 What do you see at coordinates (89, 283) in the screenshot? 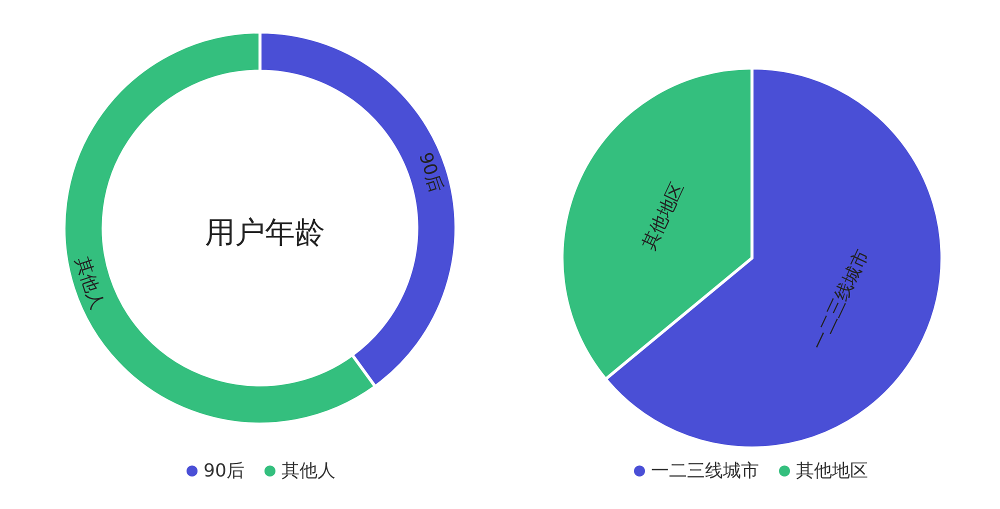
I see `slice-label: 其他人` at bounding box center [89, 283].